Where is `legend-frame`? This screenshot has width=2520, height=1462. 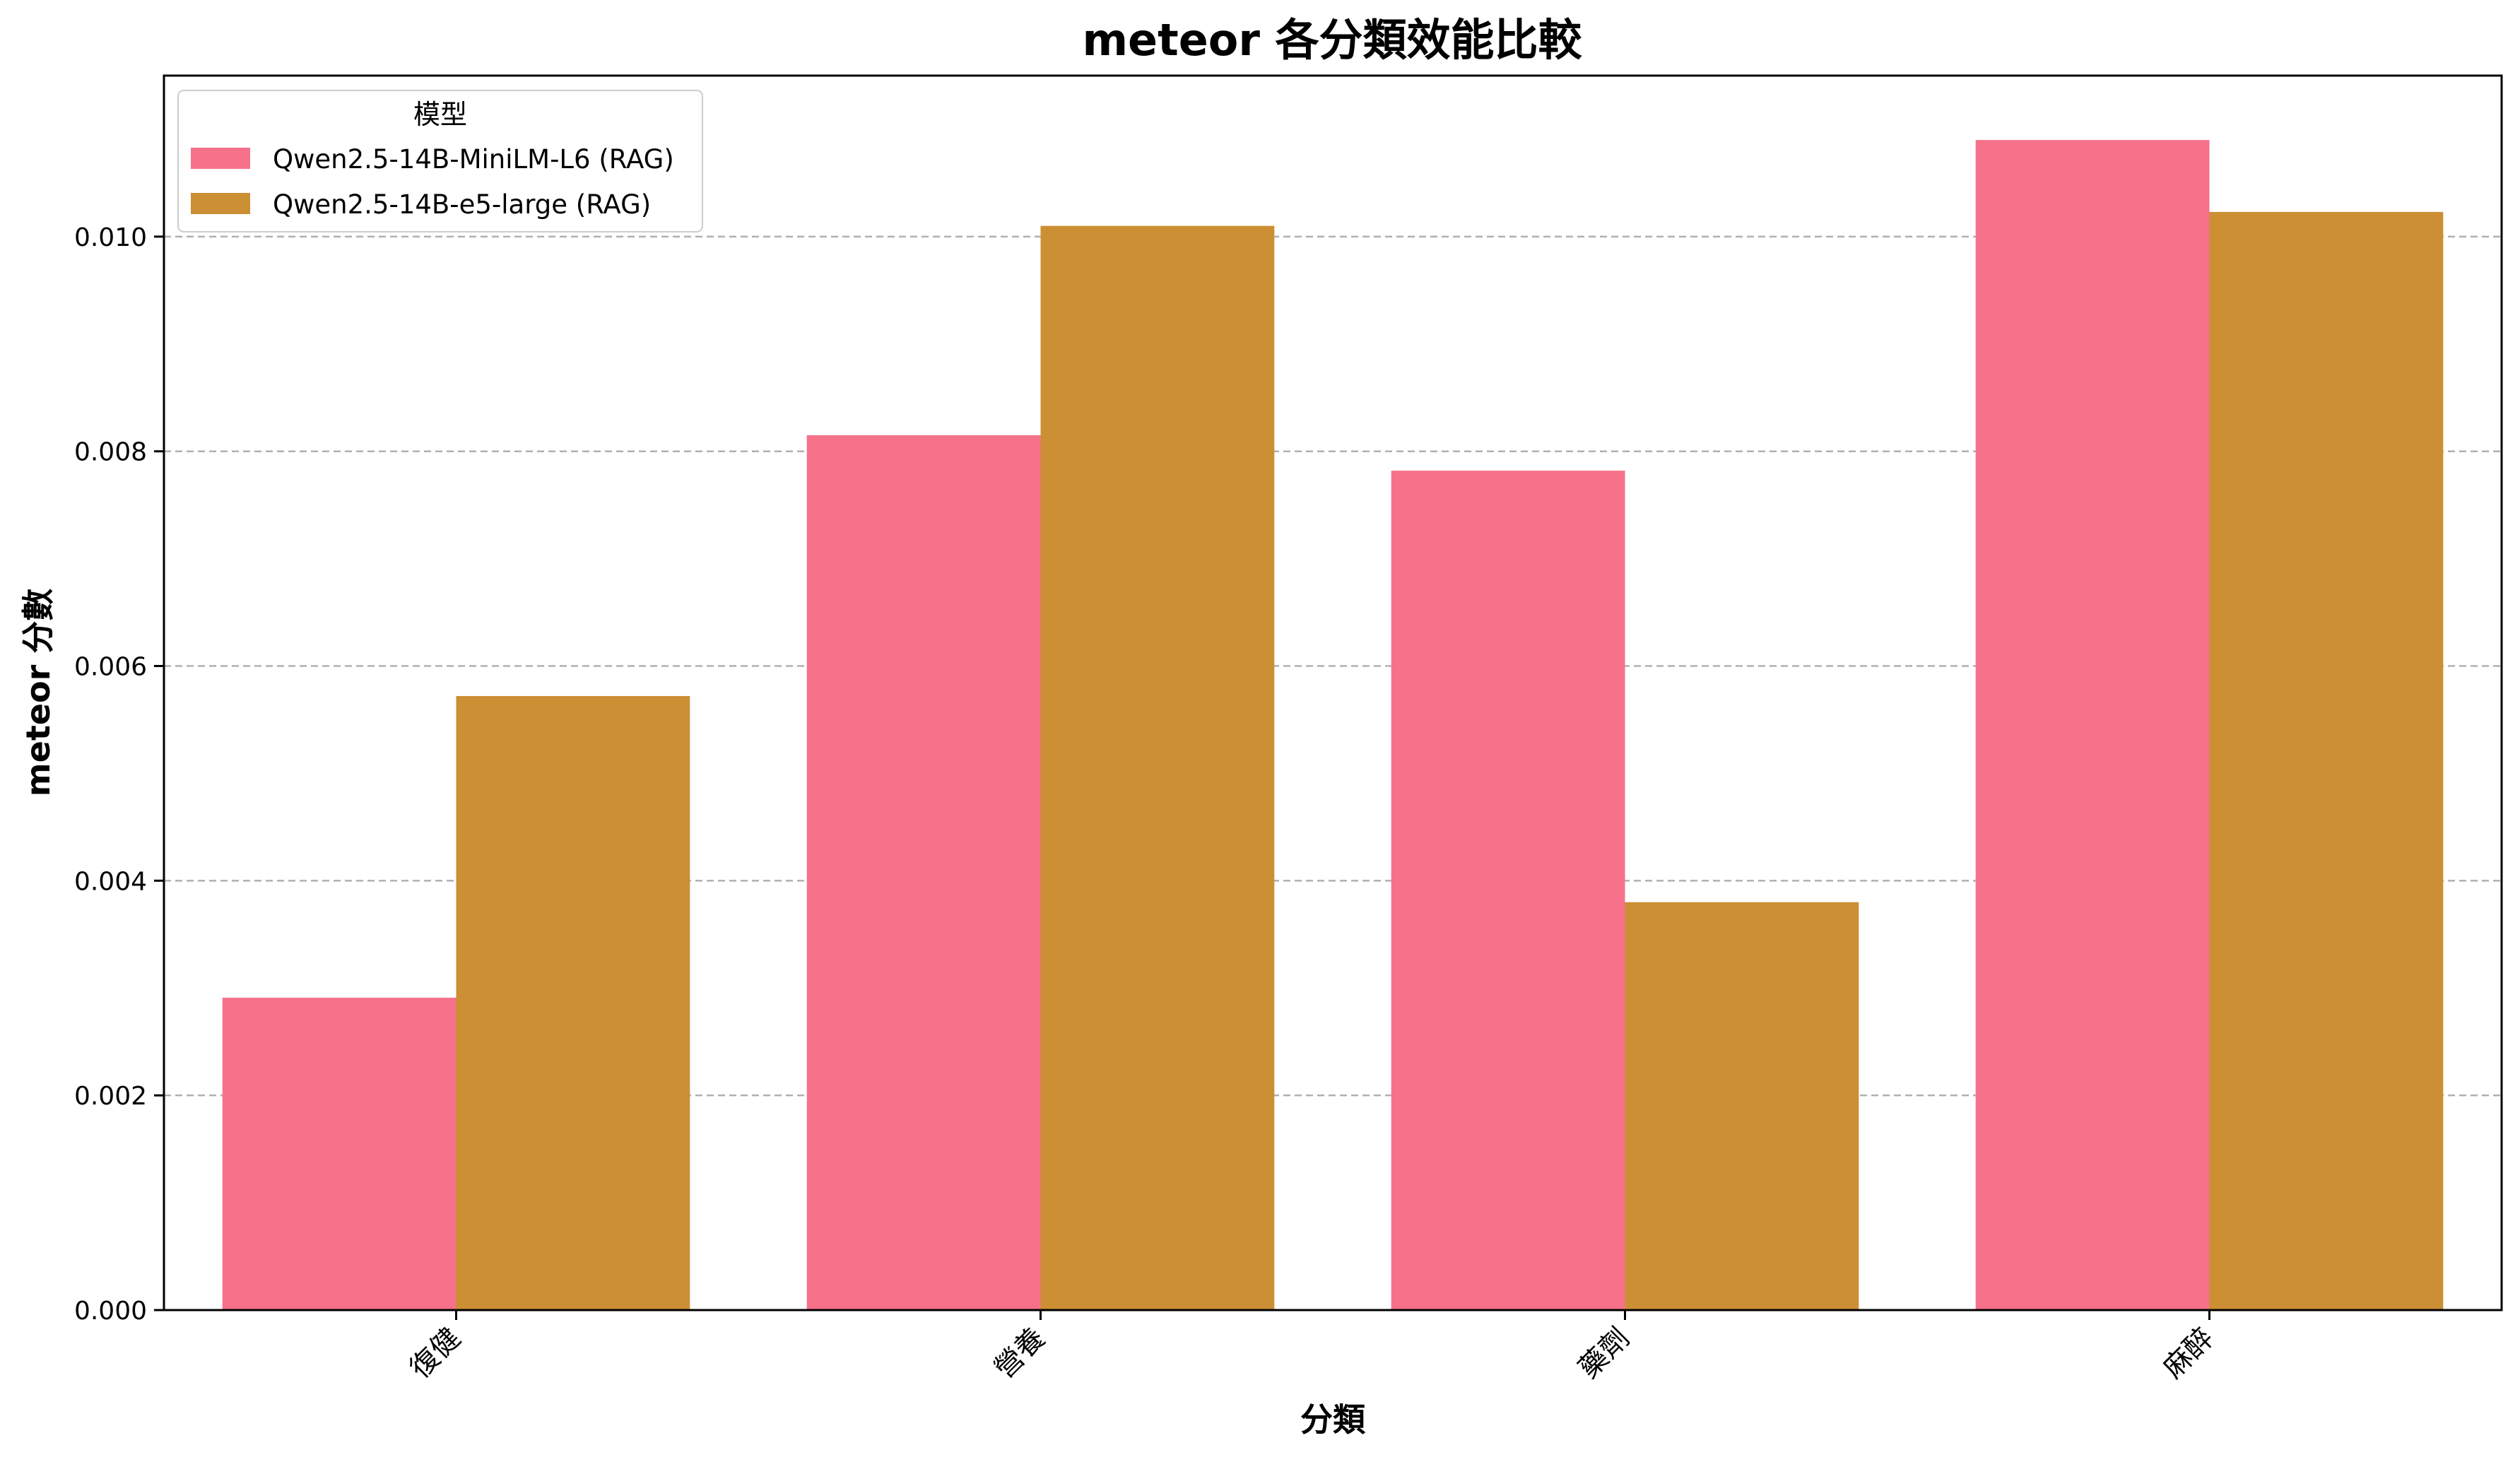 legend-frame is located at coordinates (440, 161).